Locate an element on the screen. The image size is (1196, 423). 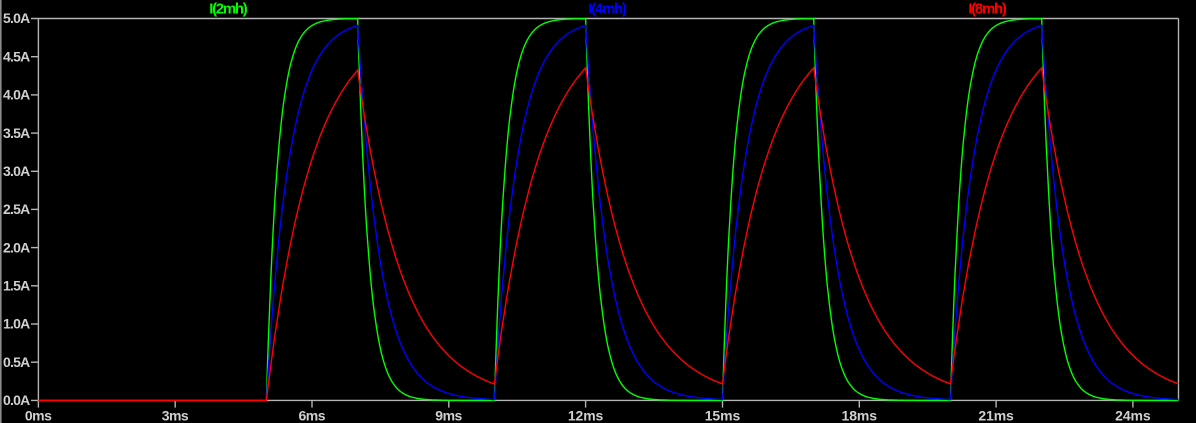
svg-text: 2.0A is located at coordinates (16, 247).